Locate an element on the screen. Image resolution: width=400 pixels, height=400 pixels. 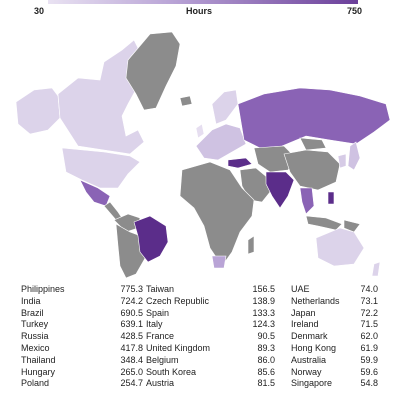
country-name: United Kingdom is located at coordinates (178, 347).